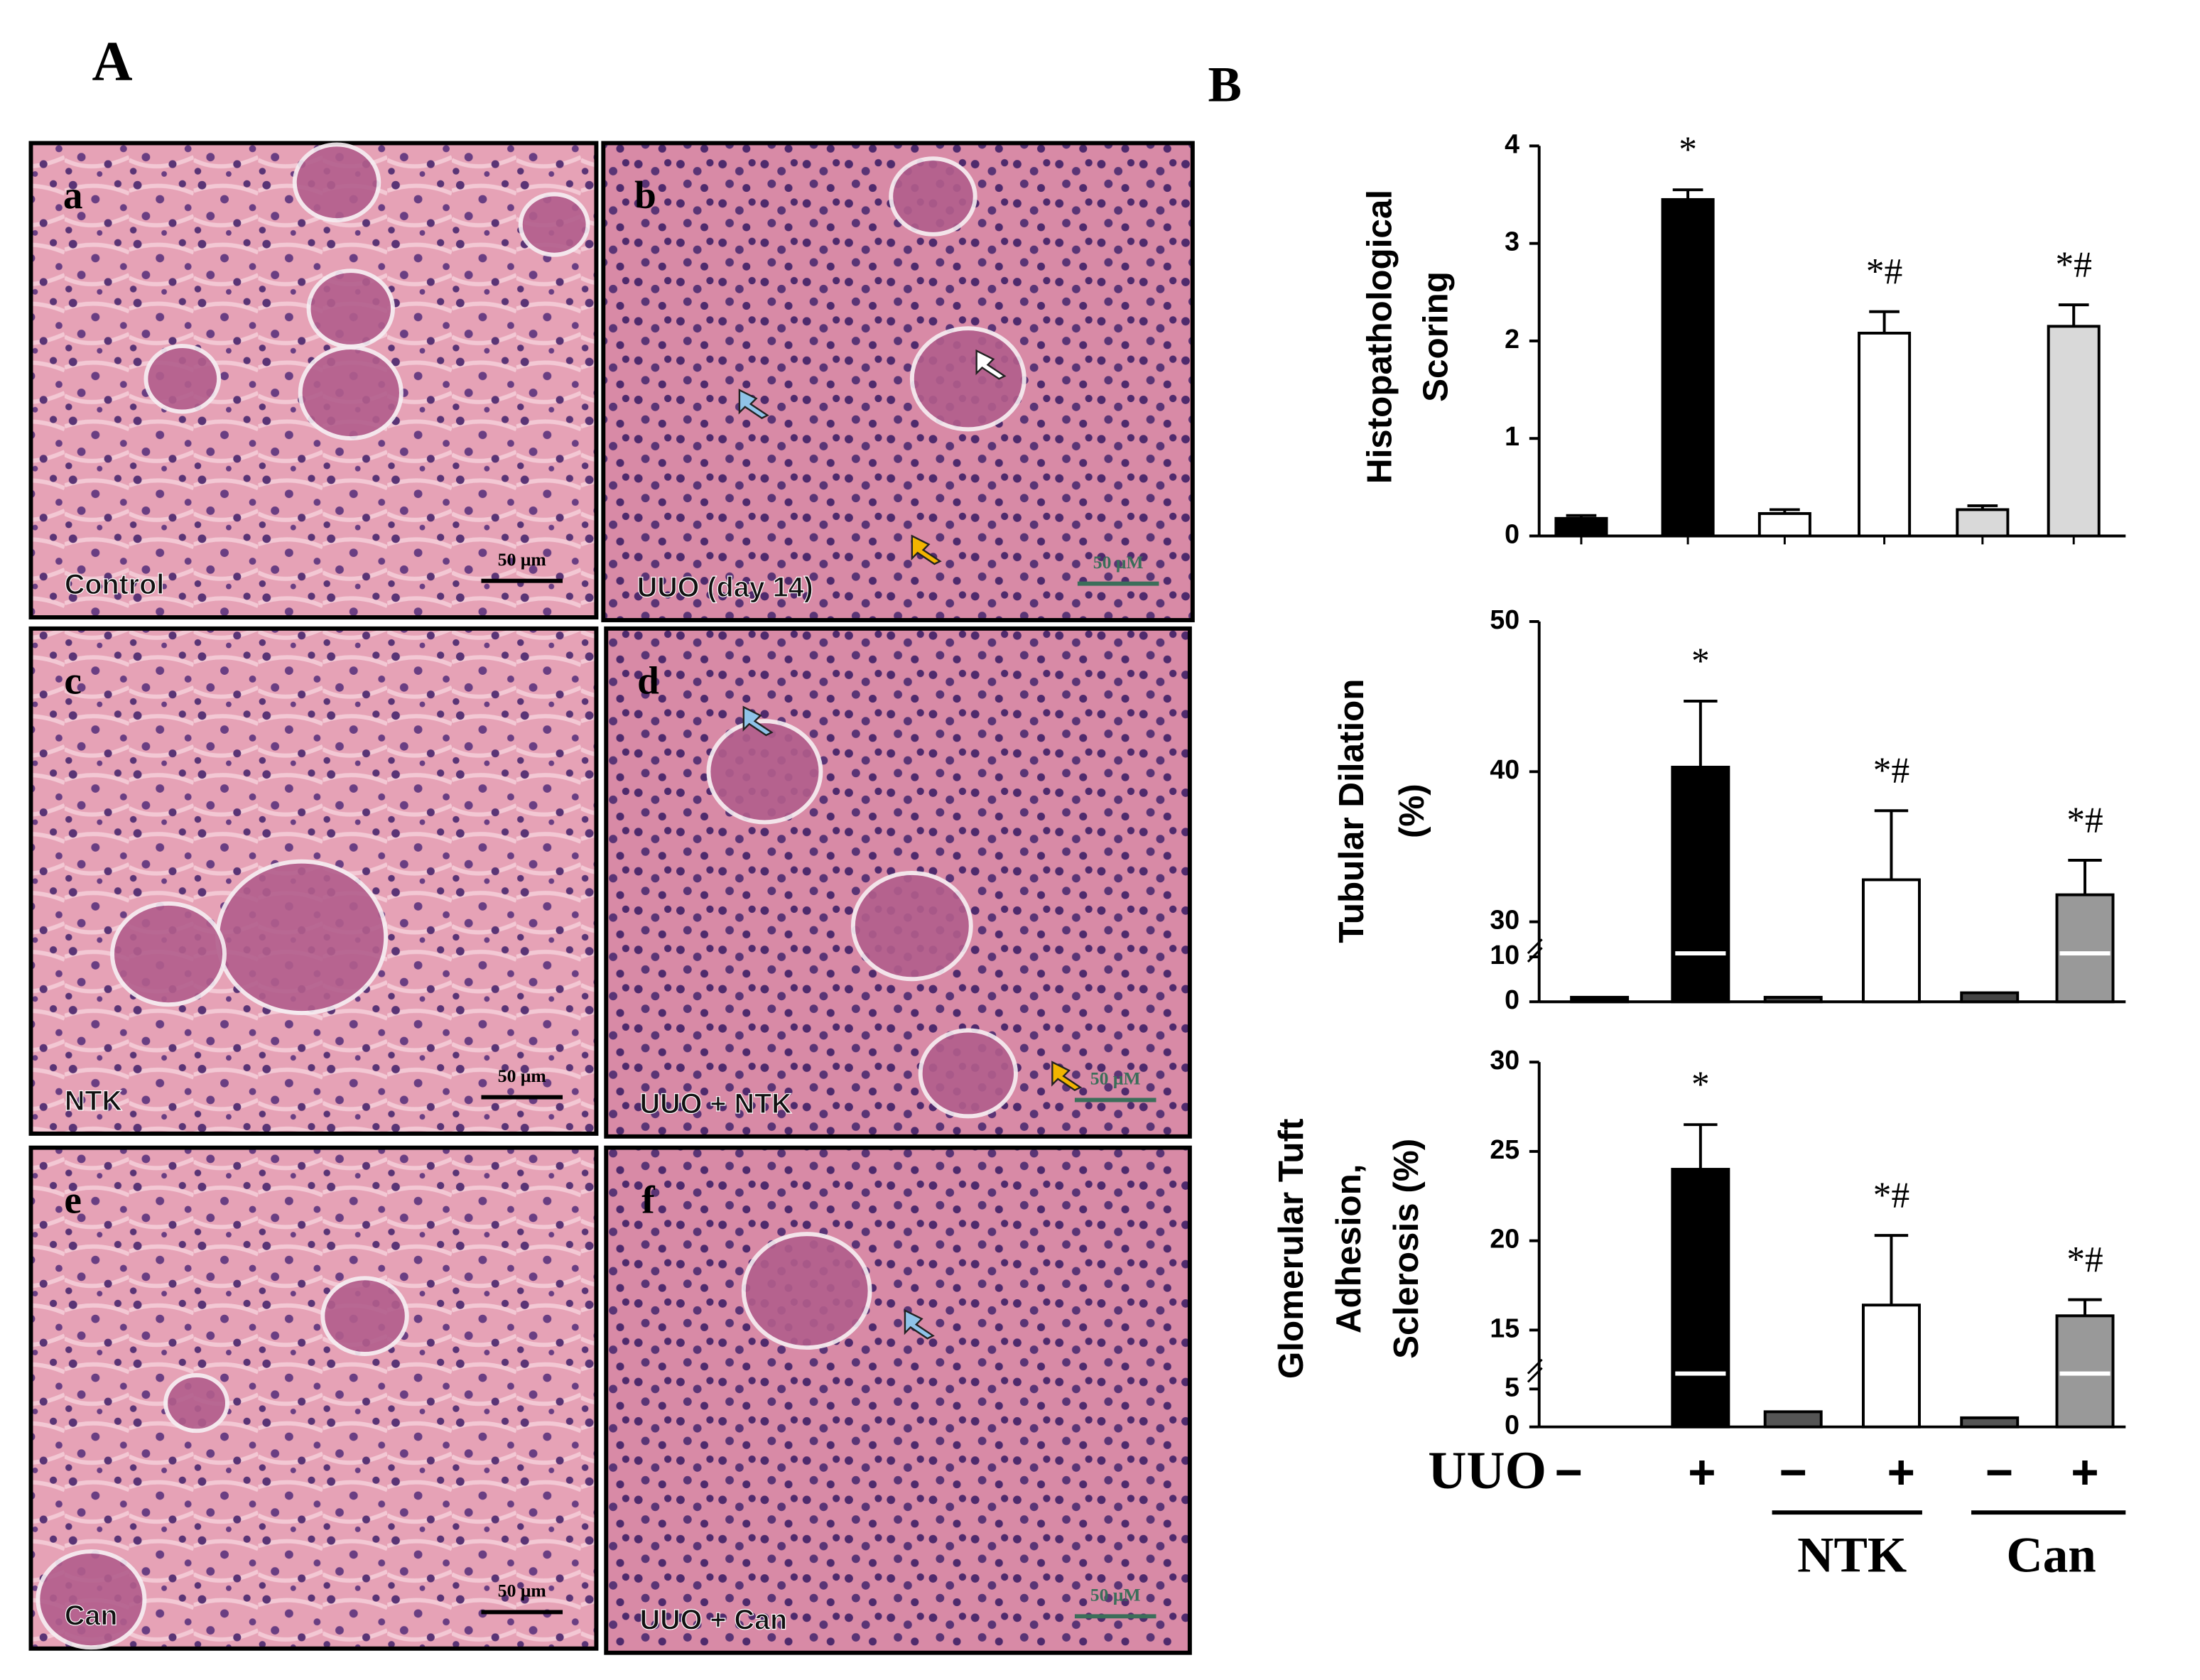  What do you see at coordinates (1512, 144) in the screenshot?
I see `y-tick-label: 4` at bounding box center [1512, 144].